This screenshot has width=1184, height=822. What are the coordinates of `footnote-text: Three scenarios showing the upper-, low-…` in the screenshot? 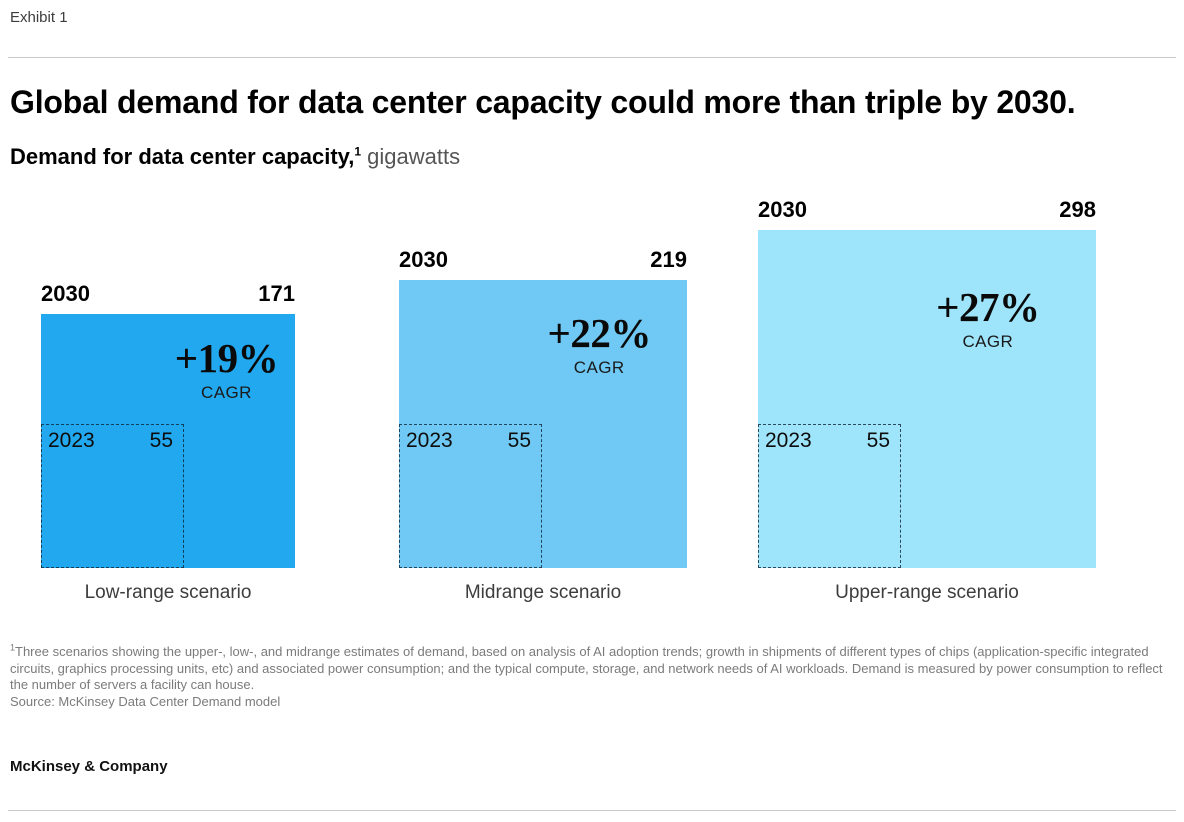 It's located at (586, 668).